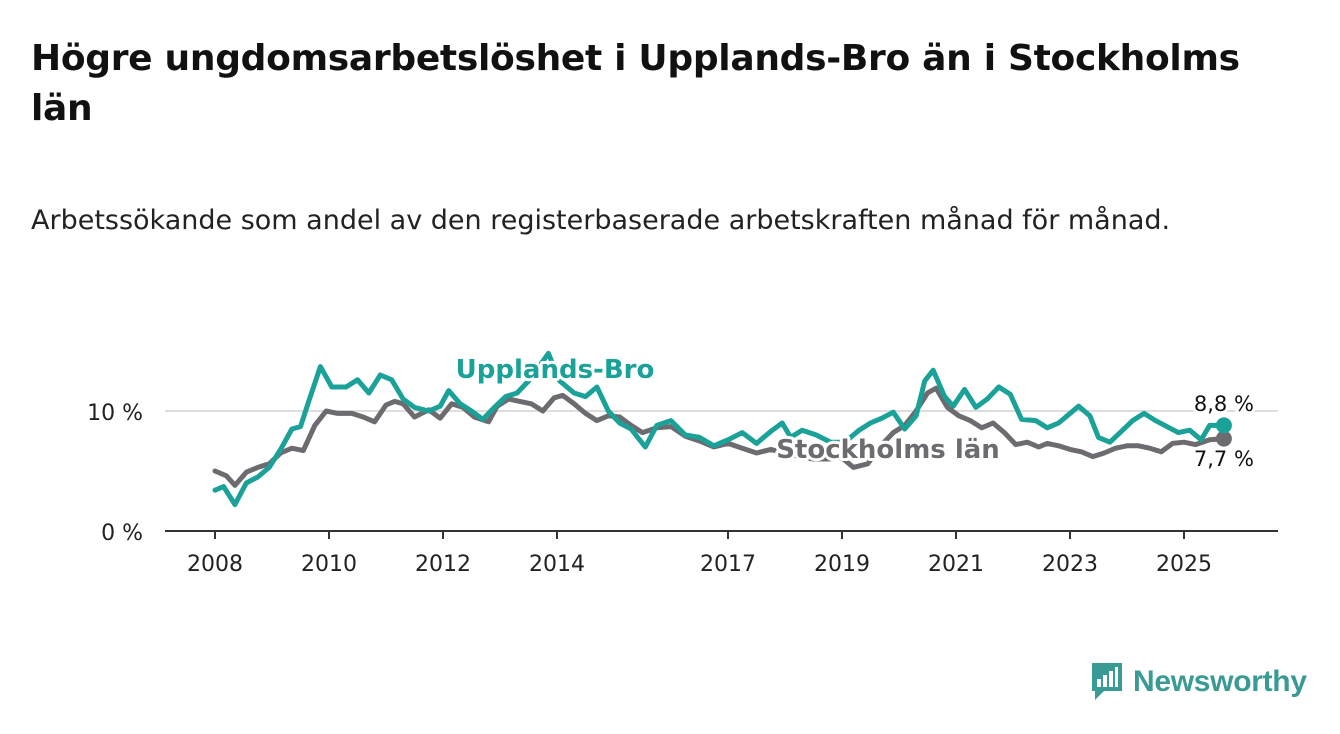 The height and width of the screenshot is (734, 1340). What do you see at coordinates (329, 564) in the screenshot?
I see `x-tick-label-1: 2010` at bounding box center [329, 564].